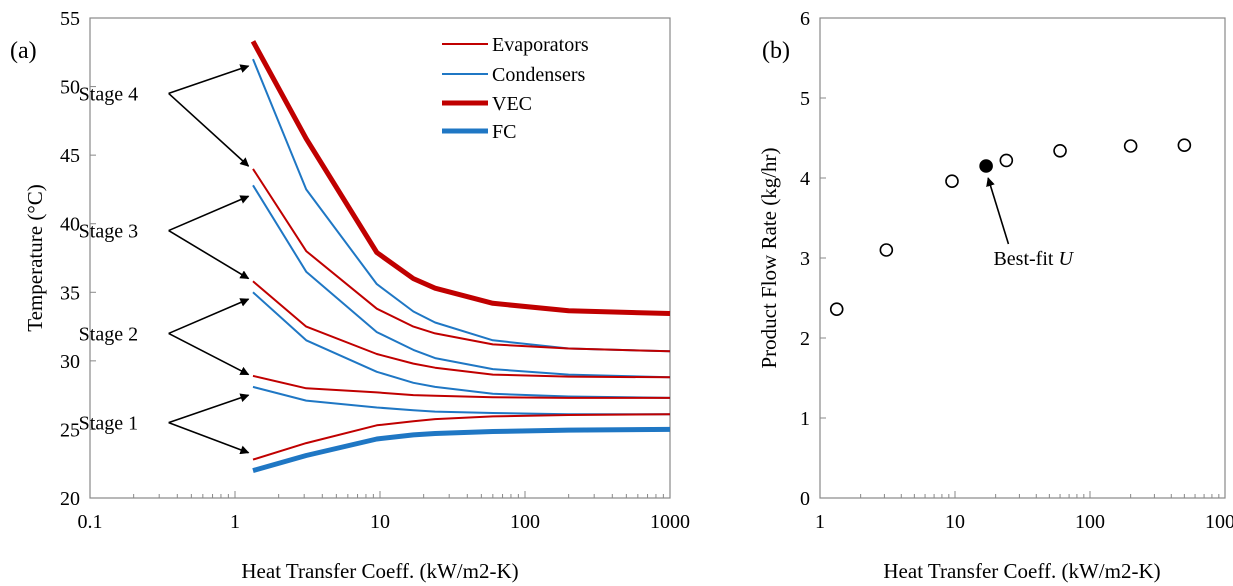 This screenshot has height=586, width=1233. I want to click on y-tick-labels-b: 0 1 2 3 4 5 6, so click(805, 259).